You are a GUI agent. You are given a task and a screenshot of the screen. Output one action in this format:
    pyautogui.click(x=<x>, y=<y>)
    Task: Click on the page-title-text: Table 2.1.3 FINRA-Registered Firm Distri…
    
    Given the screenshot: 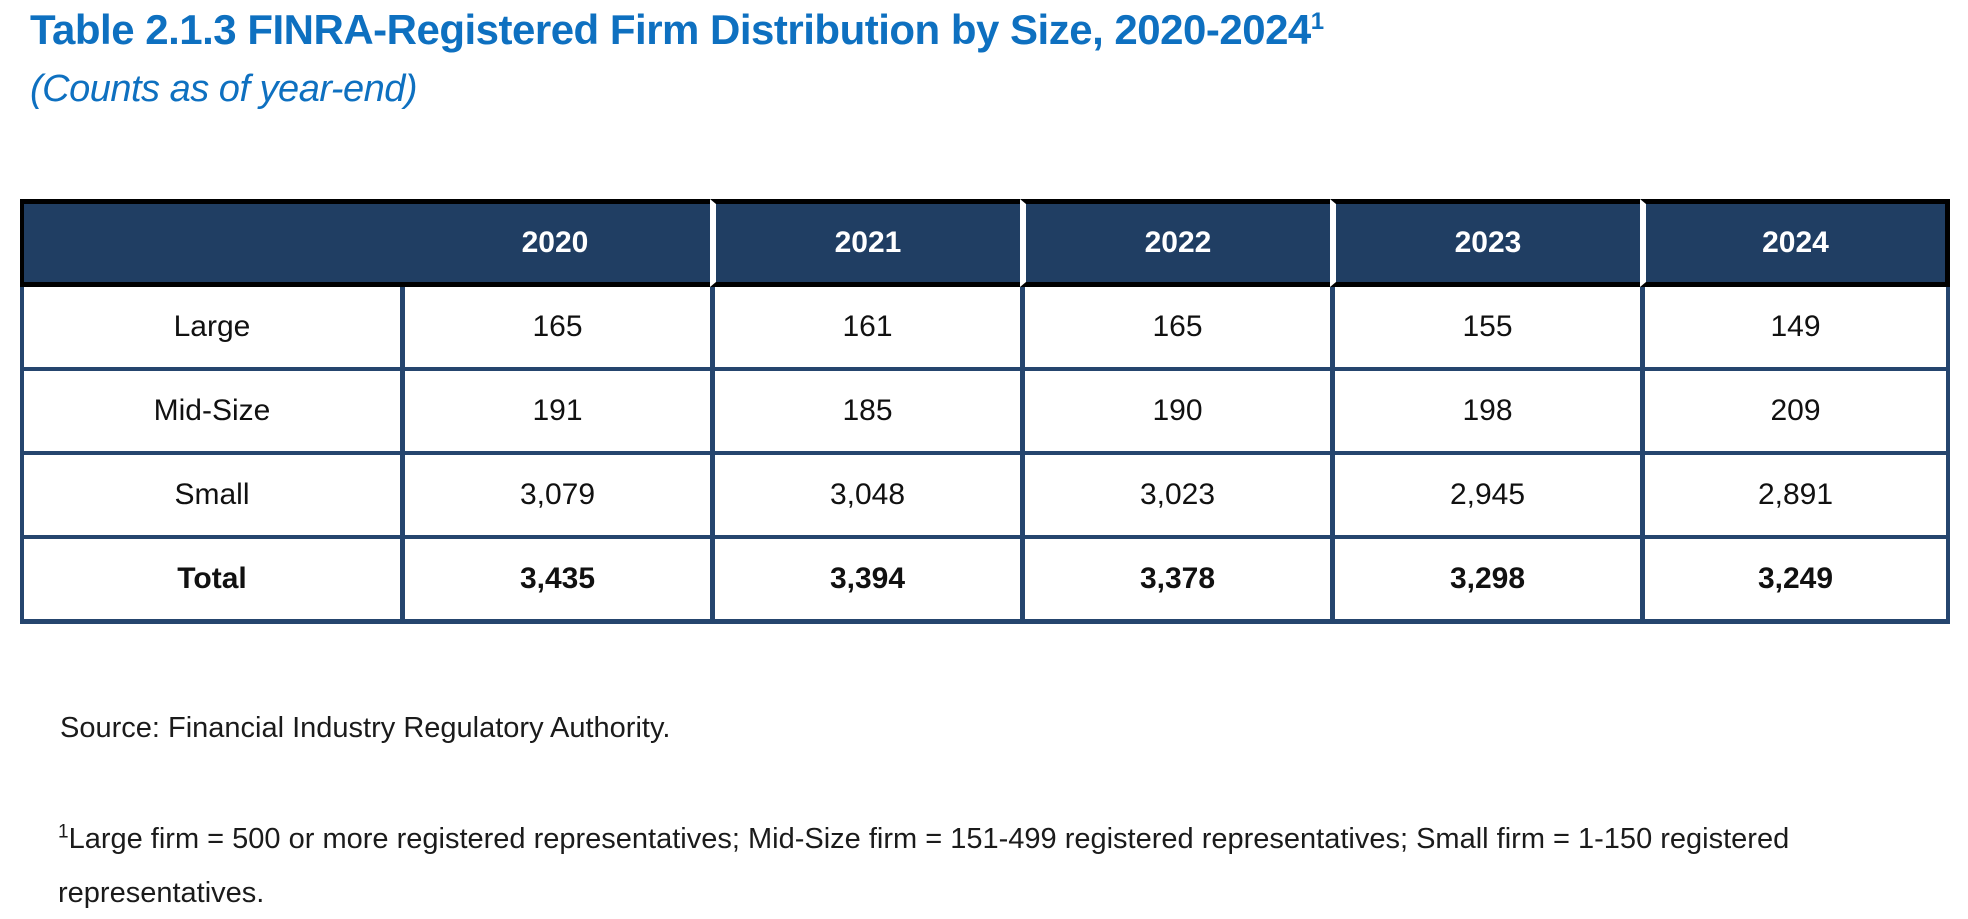 What is the action you would take?
    pyautogui.click(x=670, y=29)
    